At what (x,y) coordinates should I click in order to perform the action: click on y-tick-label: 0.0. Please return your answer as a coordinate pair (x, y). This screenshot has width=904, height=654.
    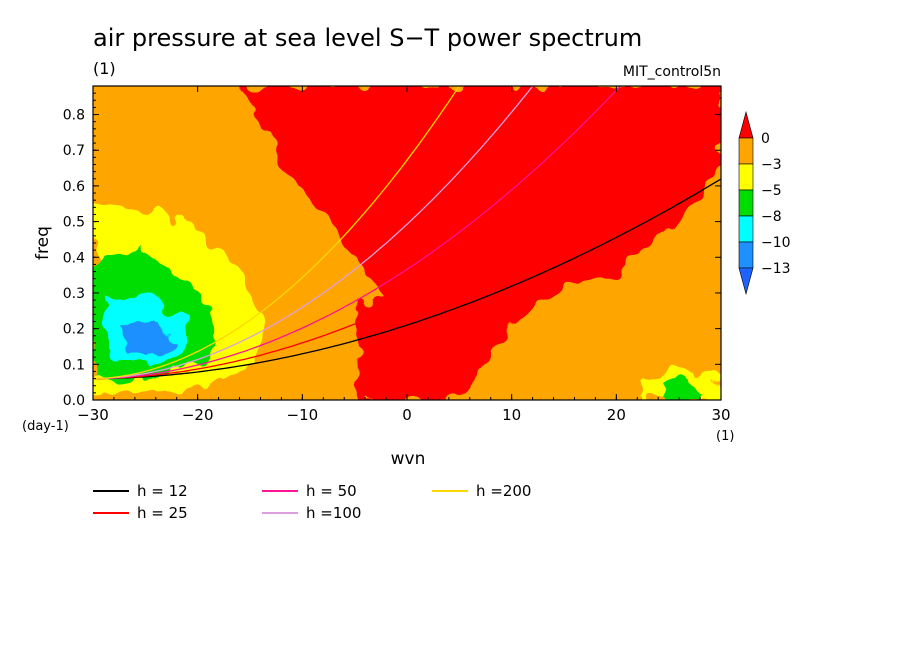
    Looking at the image, I should click on (74, 401).